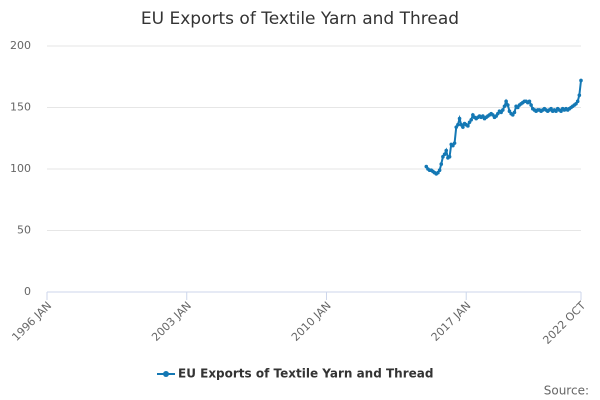  Describe the element at coordinates (451, 321) in the screenshot. I see `x-tick-label: 2017 JAN` at that location.